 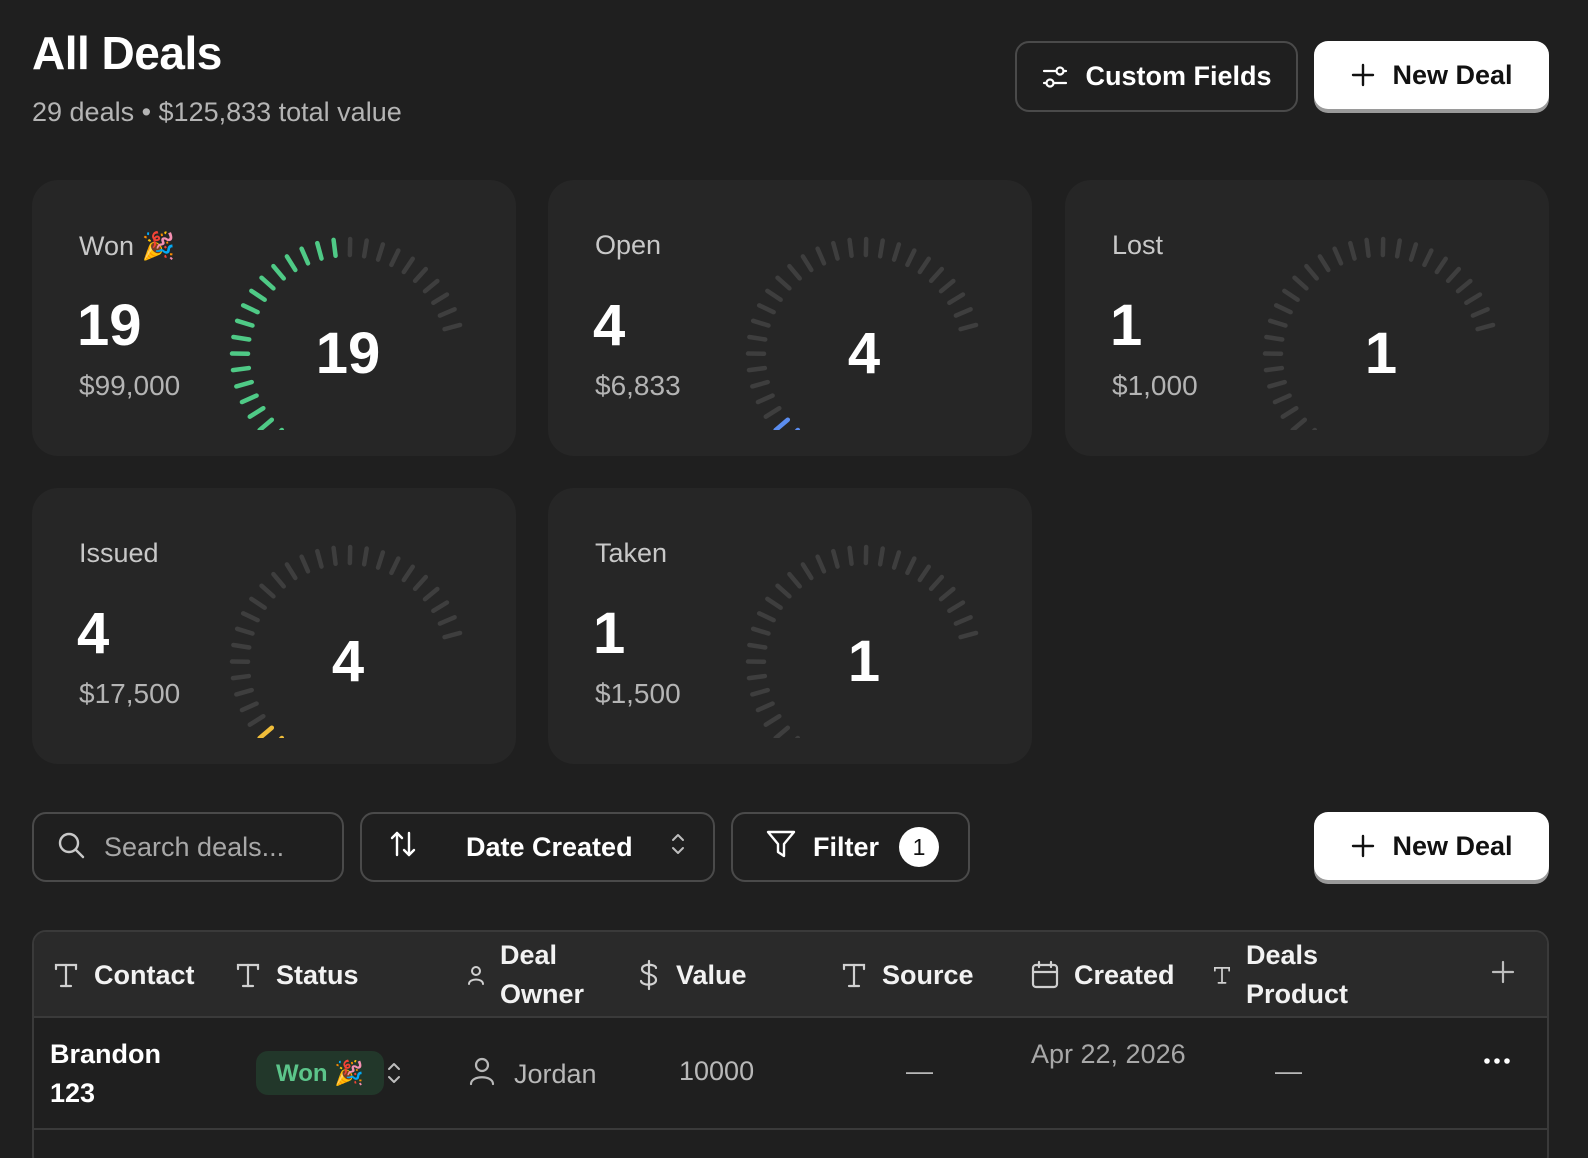 I want to click on column-label: Status, so click(x=317, y=974).